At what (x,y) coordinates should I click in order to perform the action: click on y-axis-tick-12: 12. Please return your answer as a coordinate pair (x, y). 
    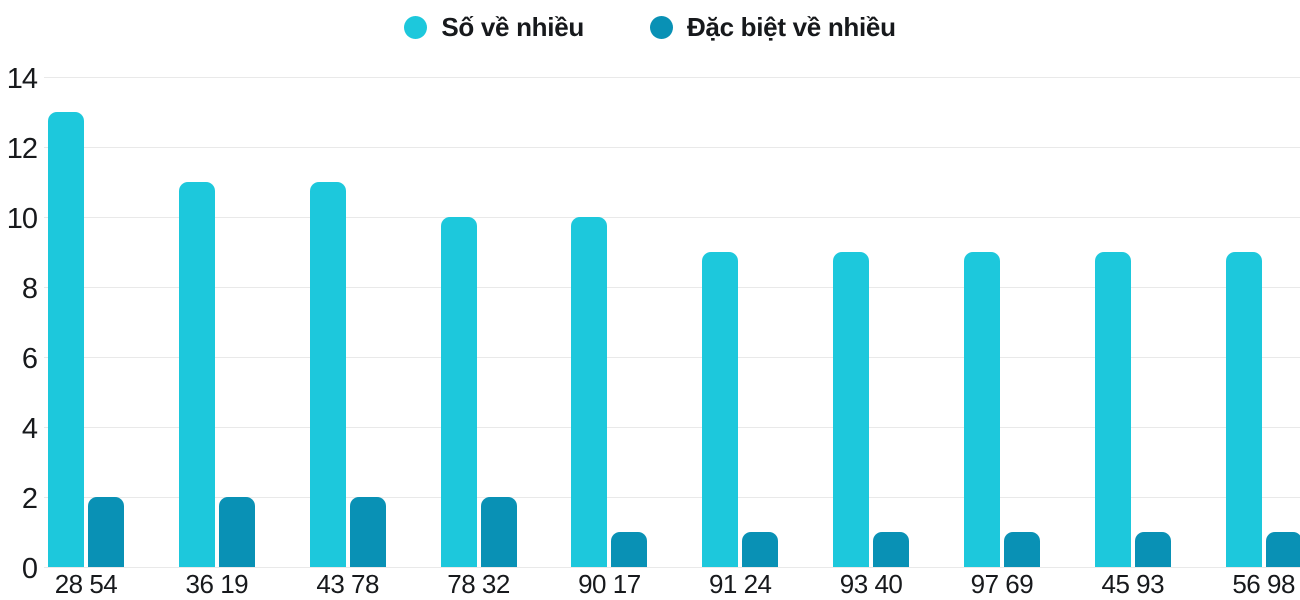
    Looking at the image, I should click on (22, 149).